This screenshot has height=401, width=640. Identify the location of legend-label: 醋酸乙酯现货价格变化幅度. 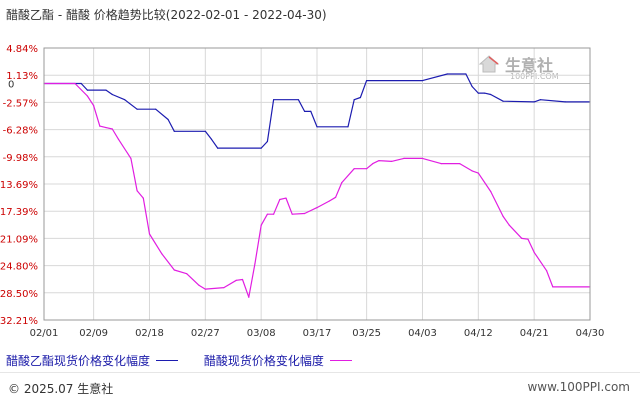
(78, 361).